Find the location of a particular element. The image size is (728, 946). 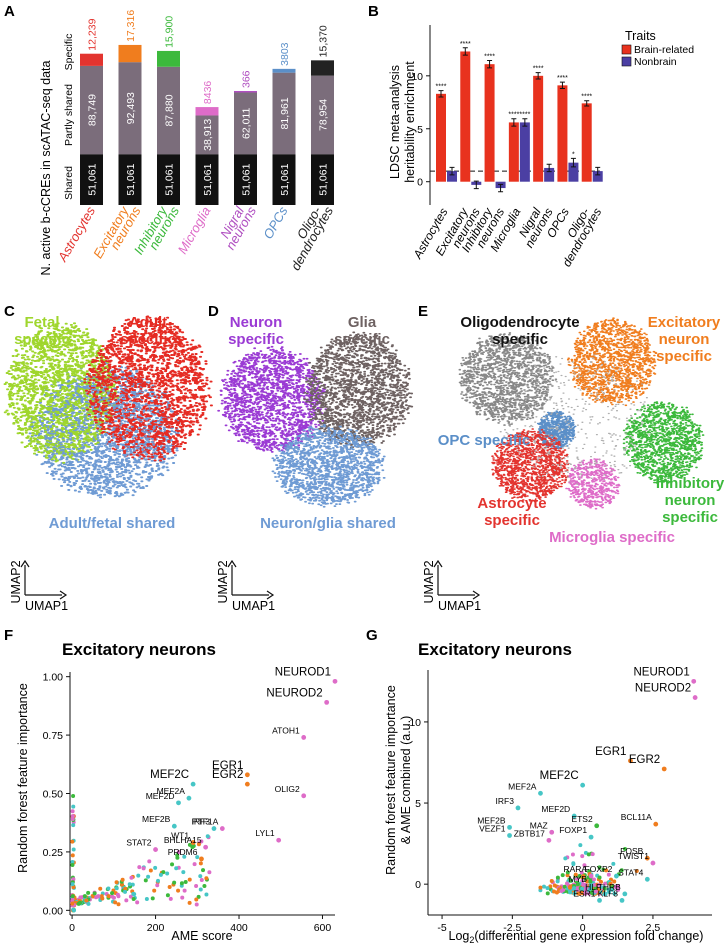

x-tick-label: 0 is located at coordinates (583, 928).